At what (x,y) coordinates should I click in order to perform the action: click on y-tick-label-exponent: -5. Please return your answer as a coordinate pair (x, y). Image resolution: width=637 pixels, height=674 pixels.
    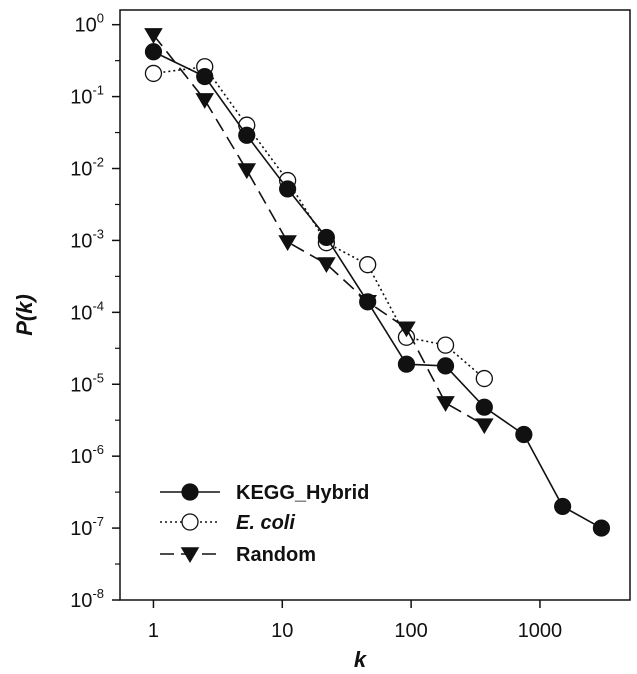
    Looking at the image, I should click on (98, 377).